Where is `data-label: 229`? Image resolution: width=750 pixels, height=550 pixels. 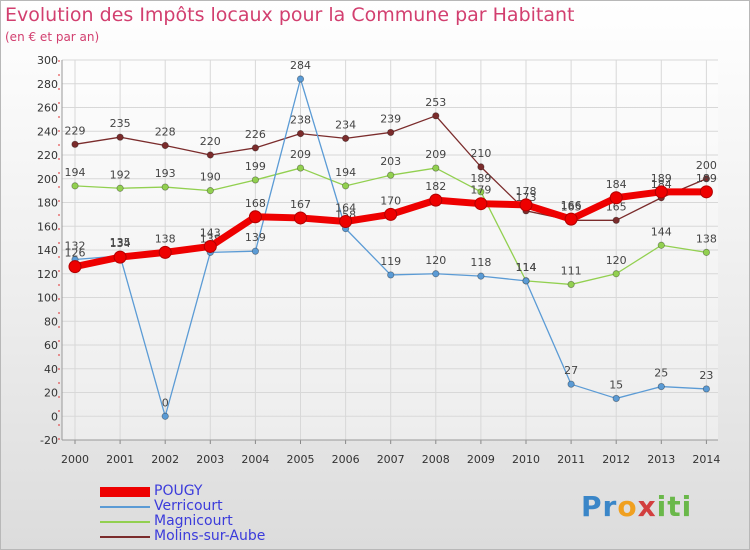
data-label: 229 is located at coordinates (75, 130).